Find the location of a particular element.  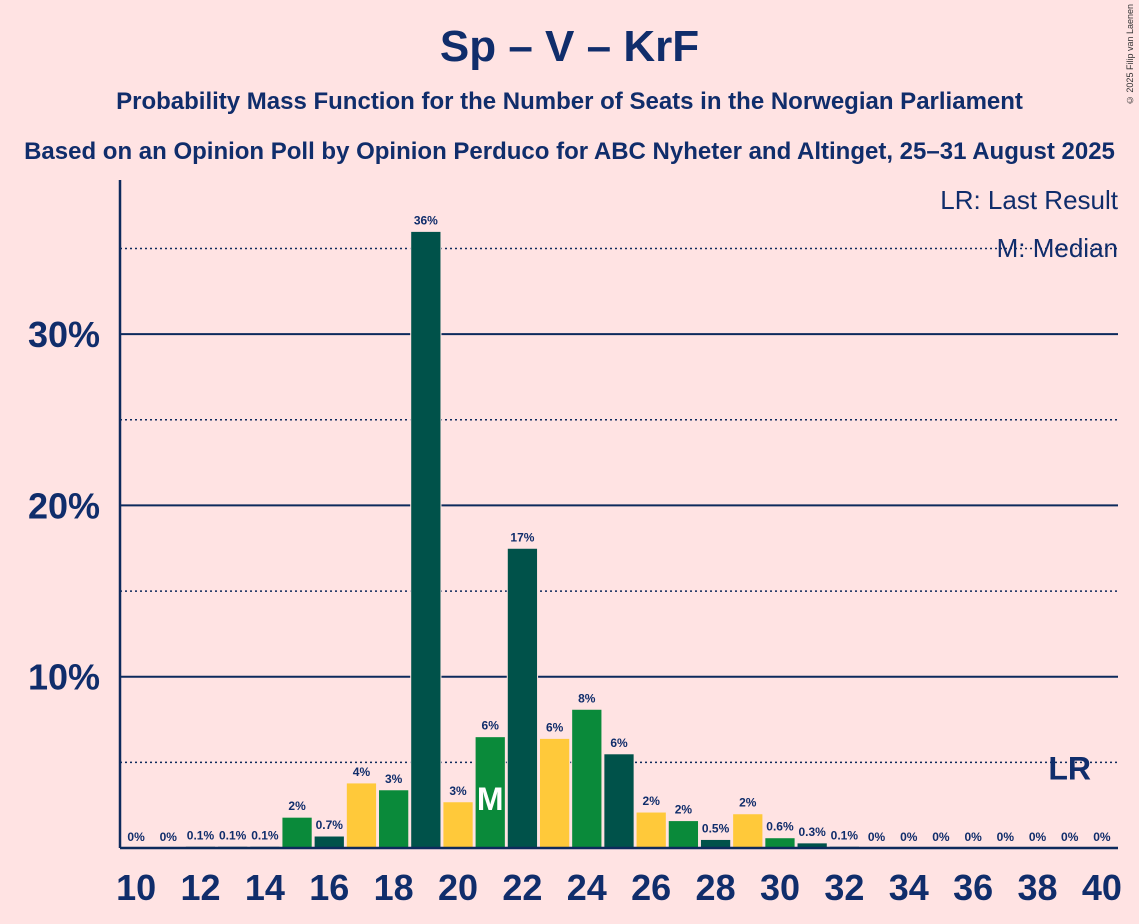

data-label-seat-14: 0.1% is located at coordinates (265, 835).